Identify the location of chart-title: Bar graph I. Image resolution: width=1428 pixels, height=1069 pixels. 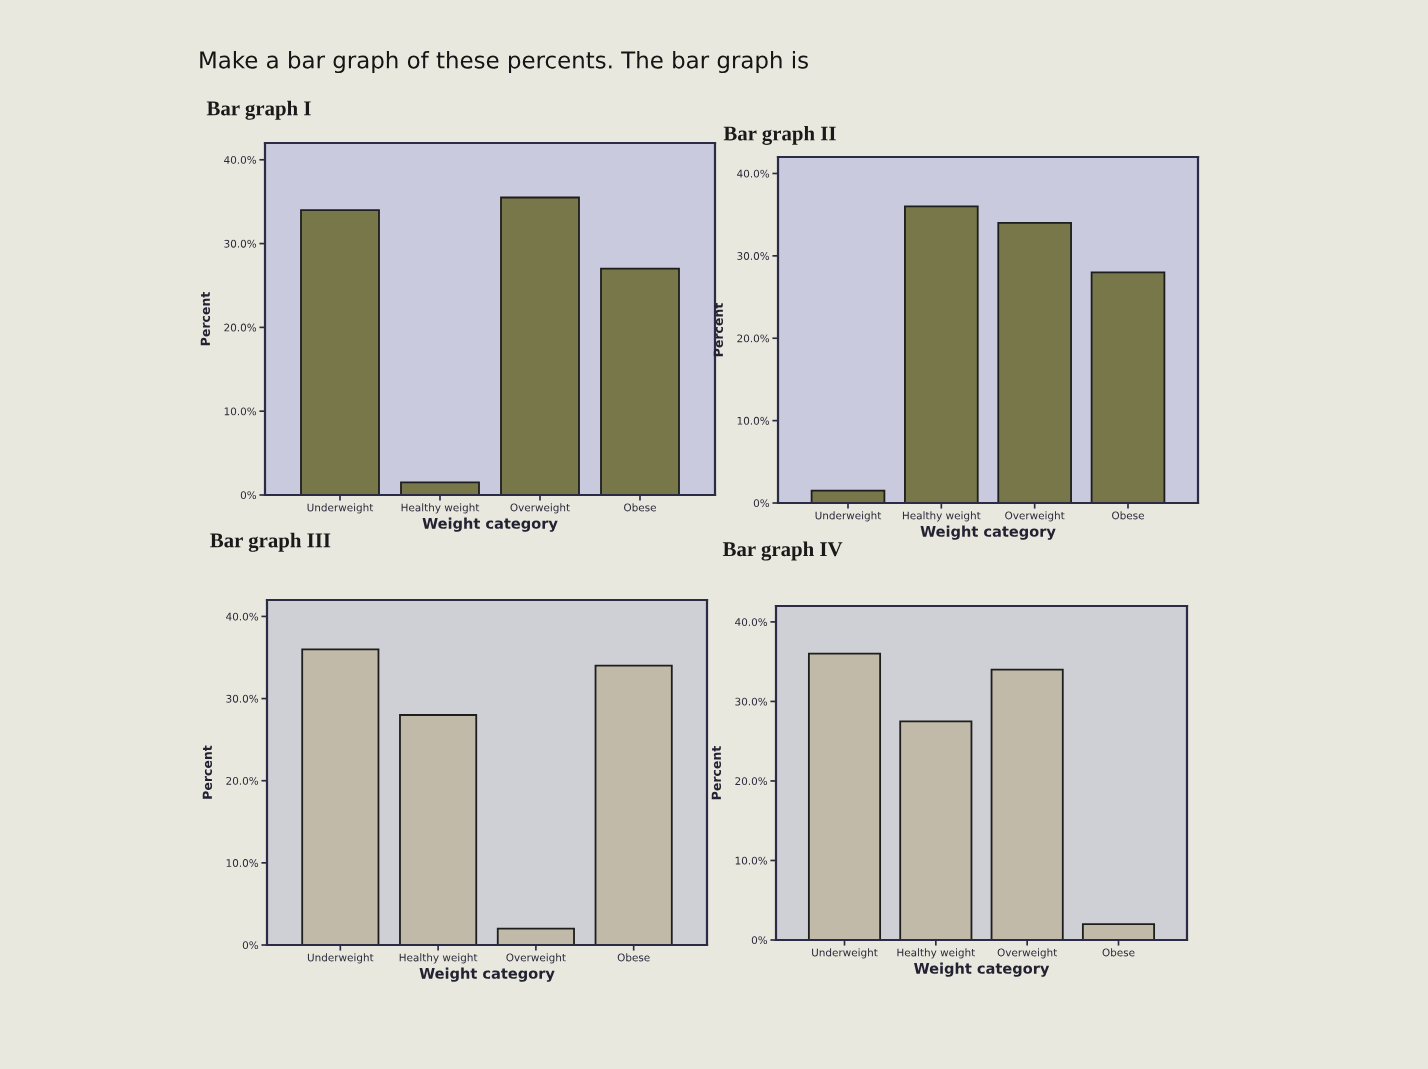
(258, 110).